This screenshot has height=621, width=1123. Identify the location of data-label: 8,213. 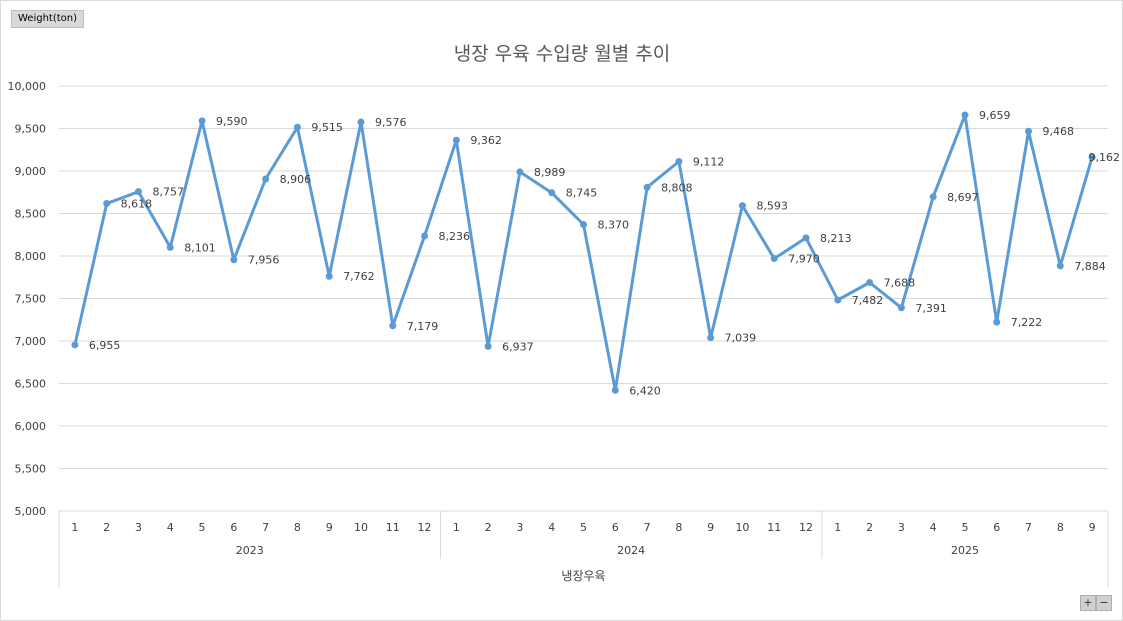
(836, 238).